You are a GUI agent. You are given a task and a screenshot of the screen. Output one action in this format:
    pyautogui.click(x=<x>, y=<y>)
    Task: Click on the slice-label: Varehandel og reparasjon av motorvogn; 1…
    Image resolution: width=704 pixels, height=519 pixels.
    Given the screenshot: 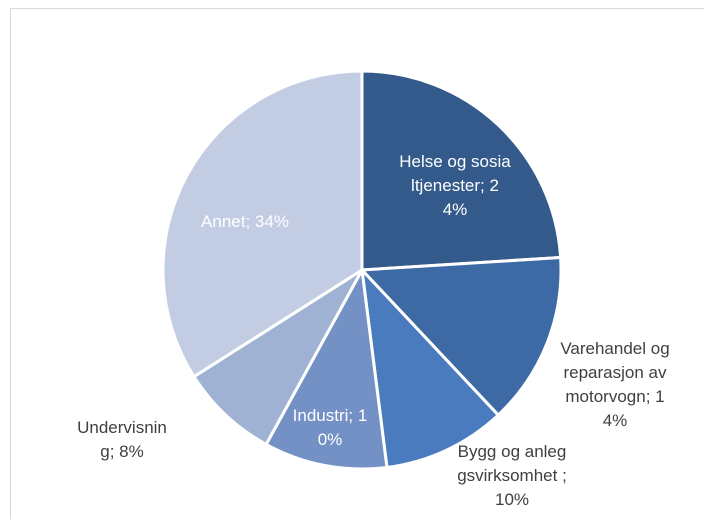 What is the action you would take?
    pyautogui.click(x=615, y=384)
    